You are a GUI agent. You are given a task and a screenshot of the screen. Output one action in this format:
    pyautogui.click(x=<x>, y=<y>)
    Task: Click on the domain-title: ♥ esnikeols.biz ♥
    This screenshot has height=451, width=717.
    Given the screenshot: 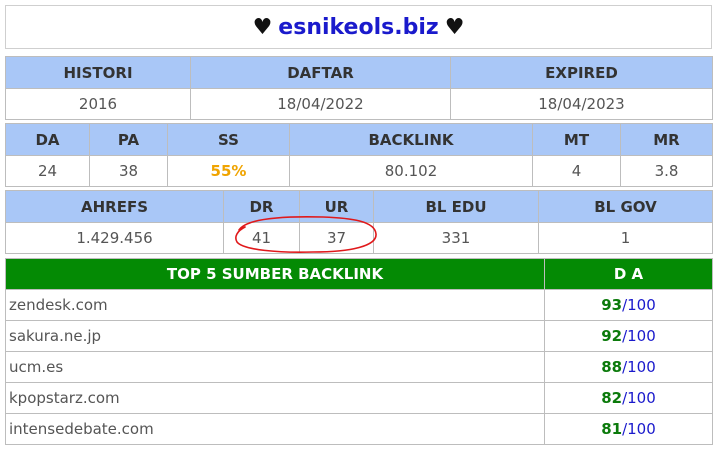 What is the action you would take?
    pyautogui.click(x=358, y=27)
    